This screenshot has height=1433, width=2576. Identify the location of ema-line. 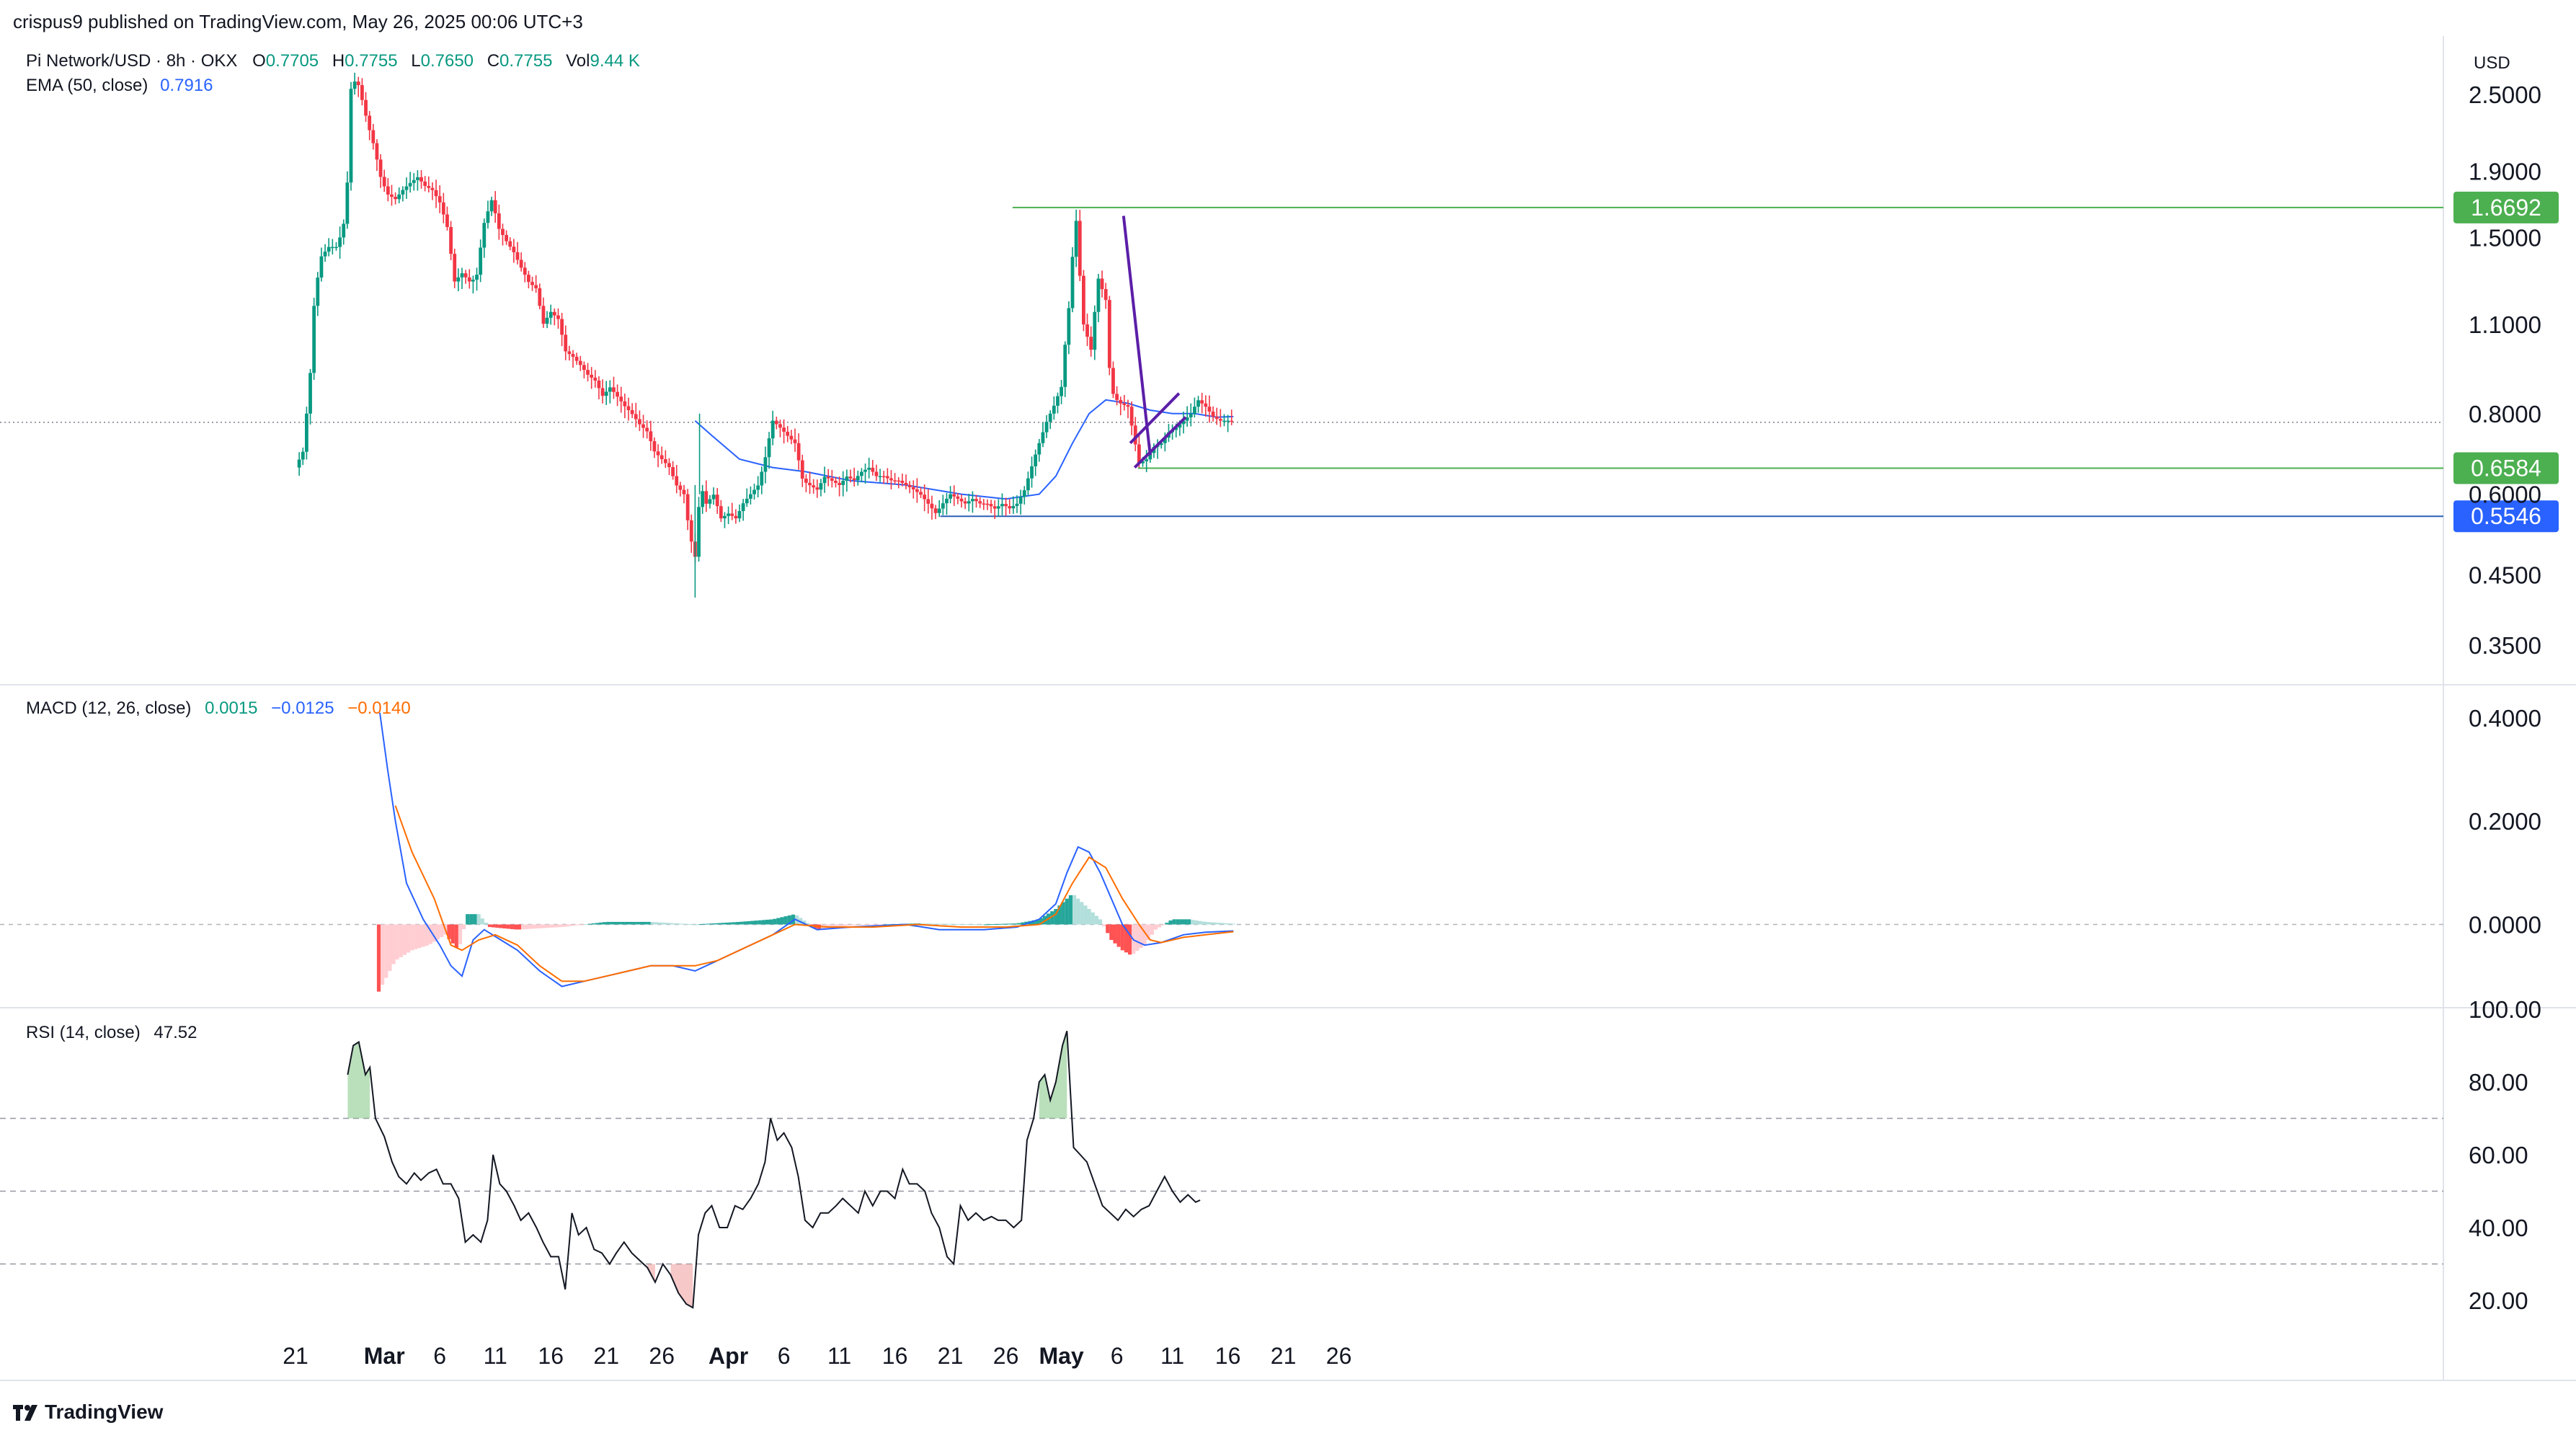
(964, 449).